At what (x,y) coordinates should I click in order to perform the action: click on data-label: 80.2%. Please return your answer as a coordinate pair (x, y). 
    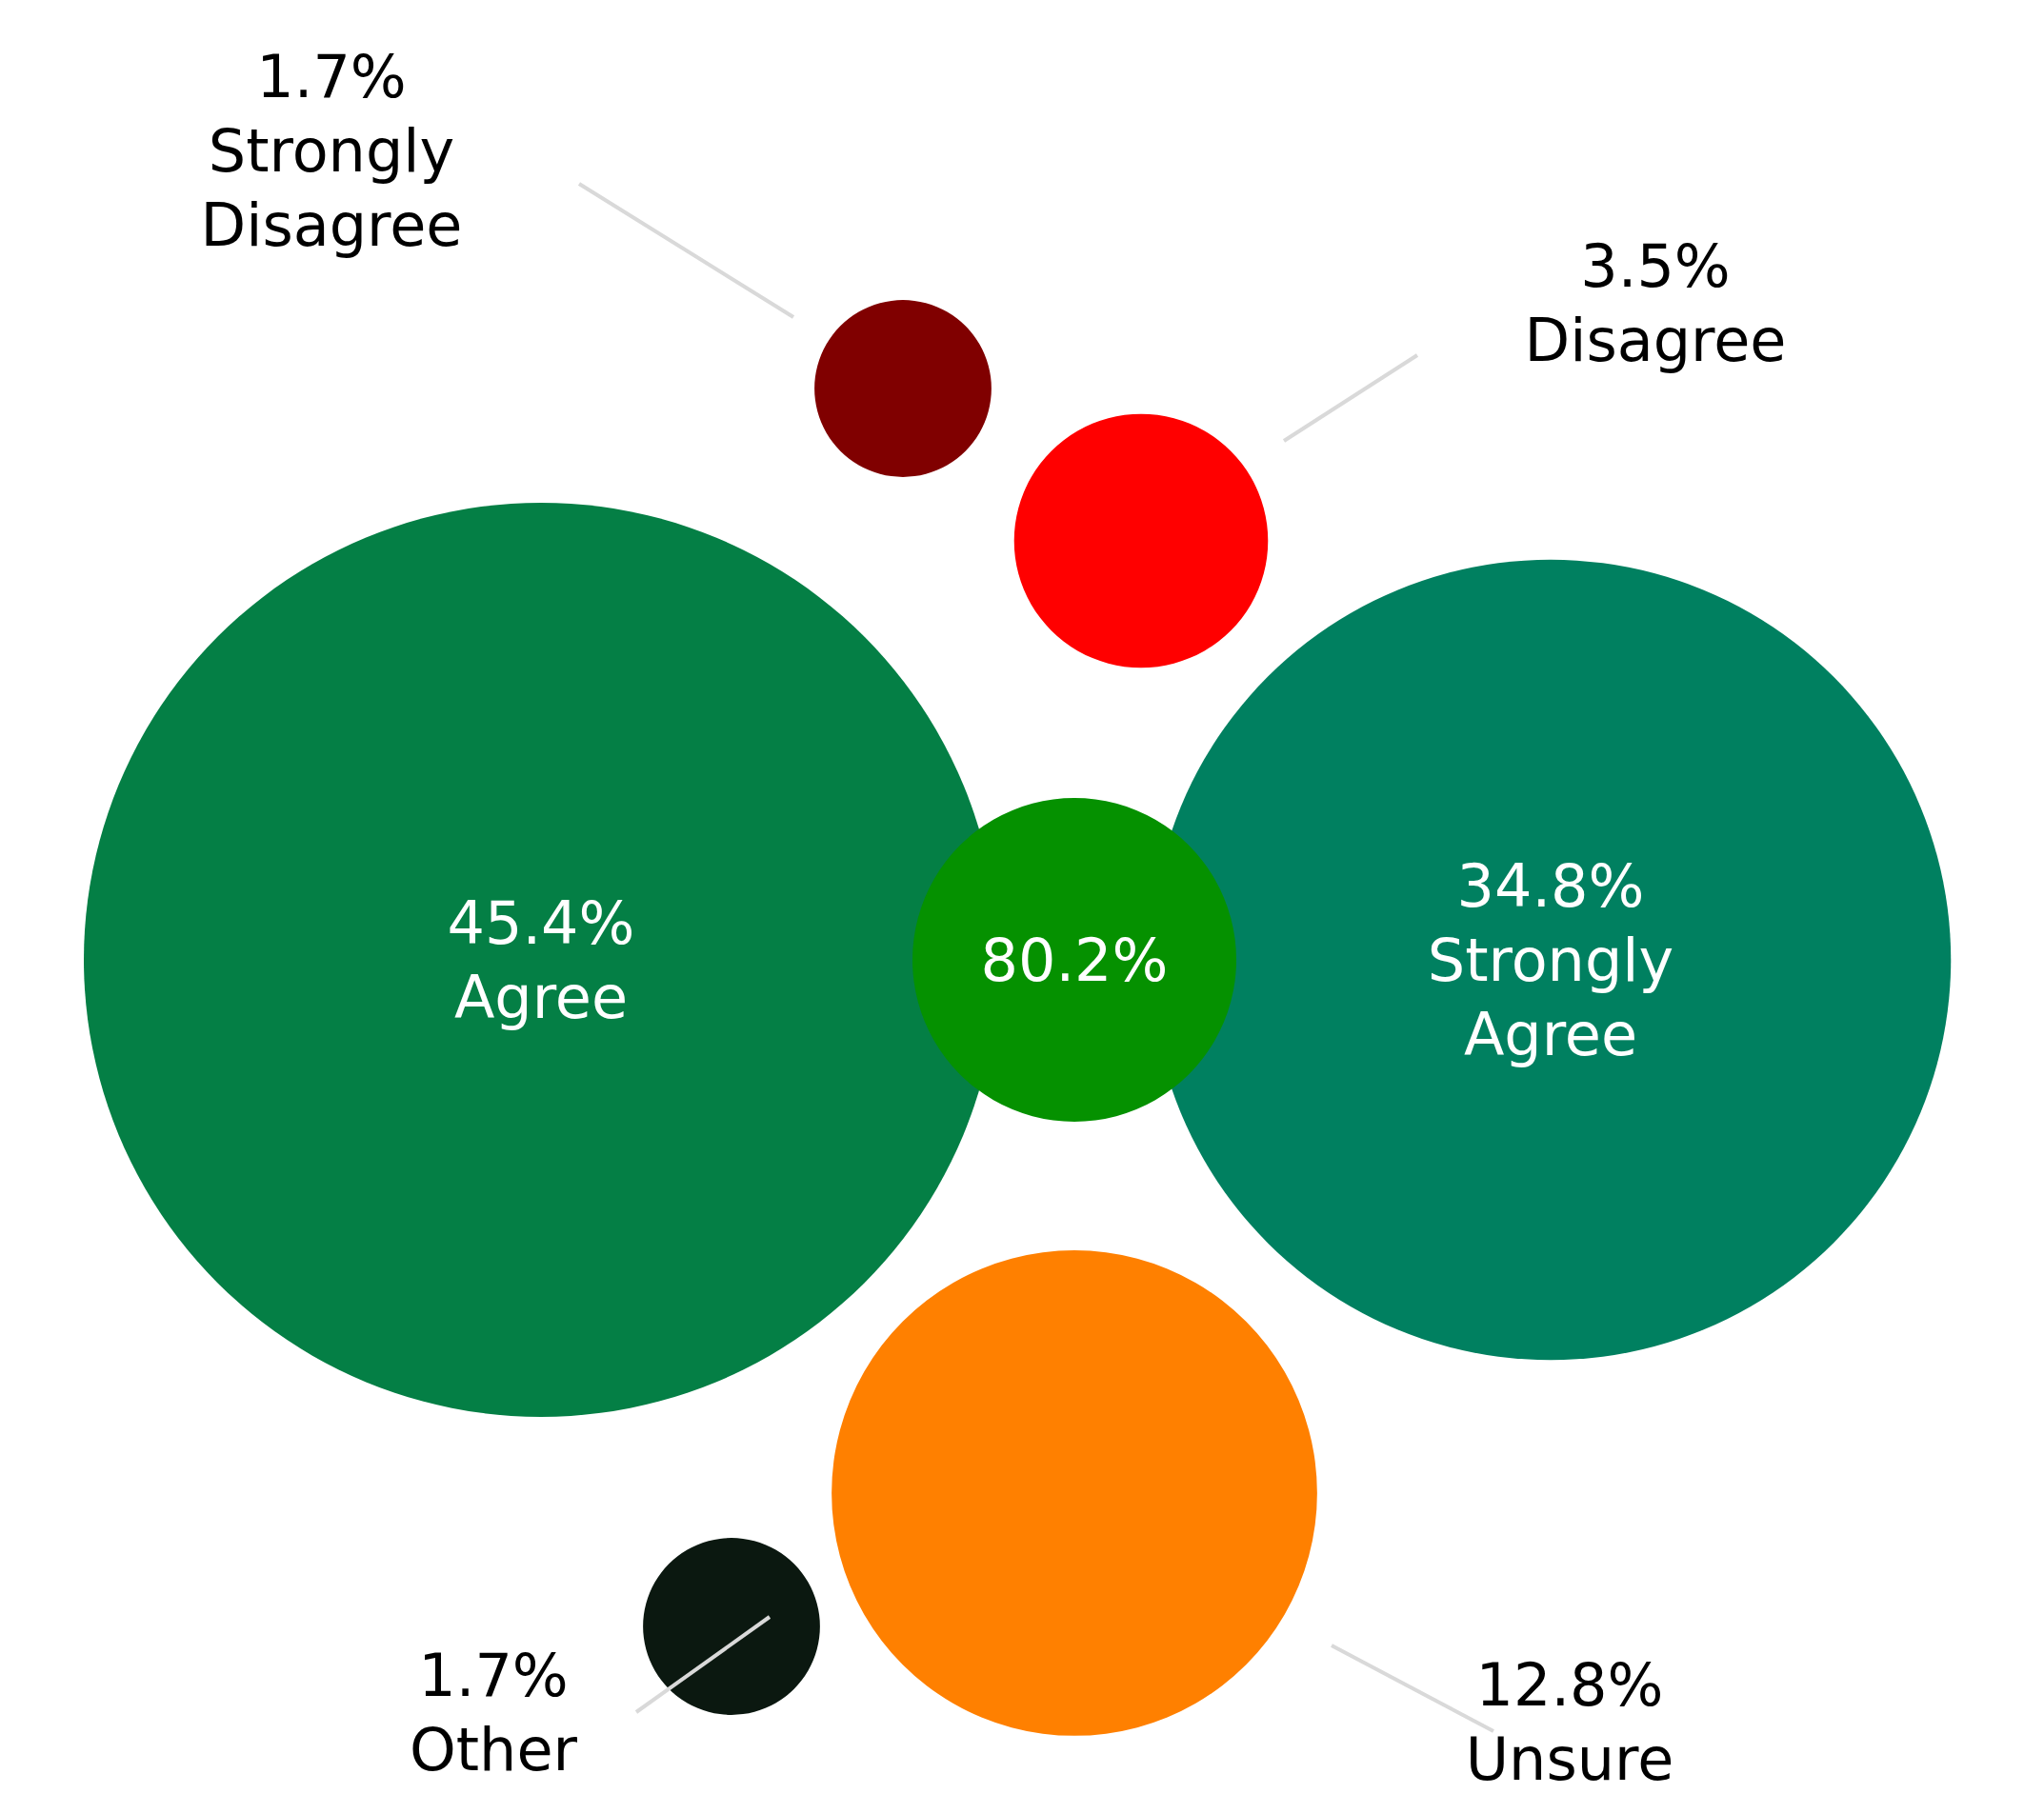
    Looking at the image, I should click on (1074, 960).